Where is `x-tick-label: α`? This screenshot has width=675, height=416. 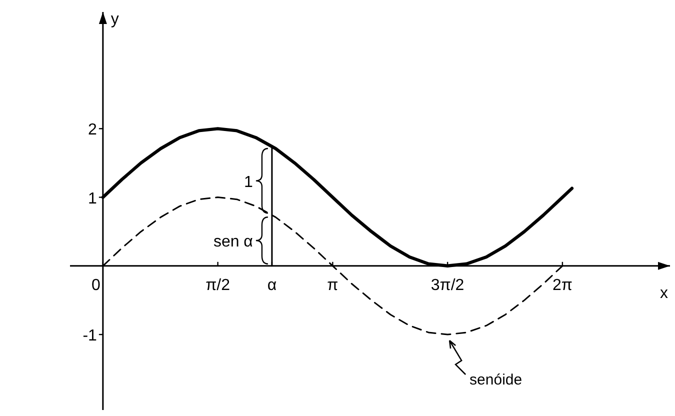
x-tick-label: α is located at coordinates (272, 285).